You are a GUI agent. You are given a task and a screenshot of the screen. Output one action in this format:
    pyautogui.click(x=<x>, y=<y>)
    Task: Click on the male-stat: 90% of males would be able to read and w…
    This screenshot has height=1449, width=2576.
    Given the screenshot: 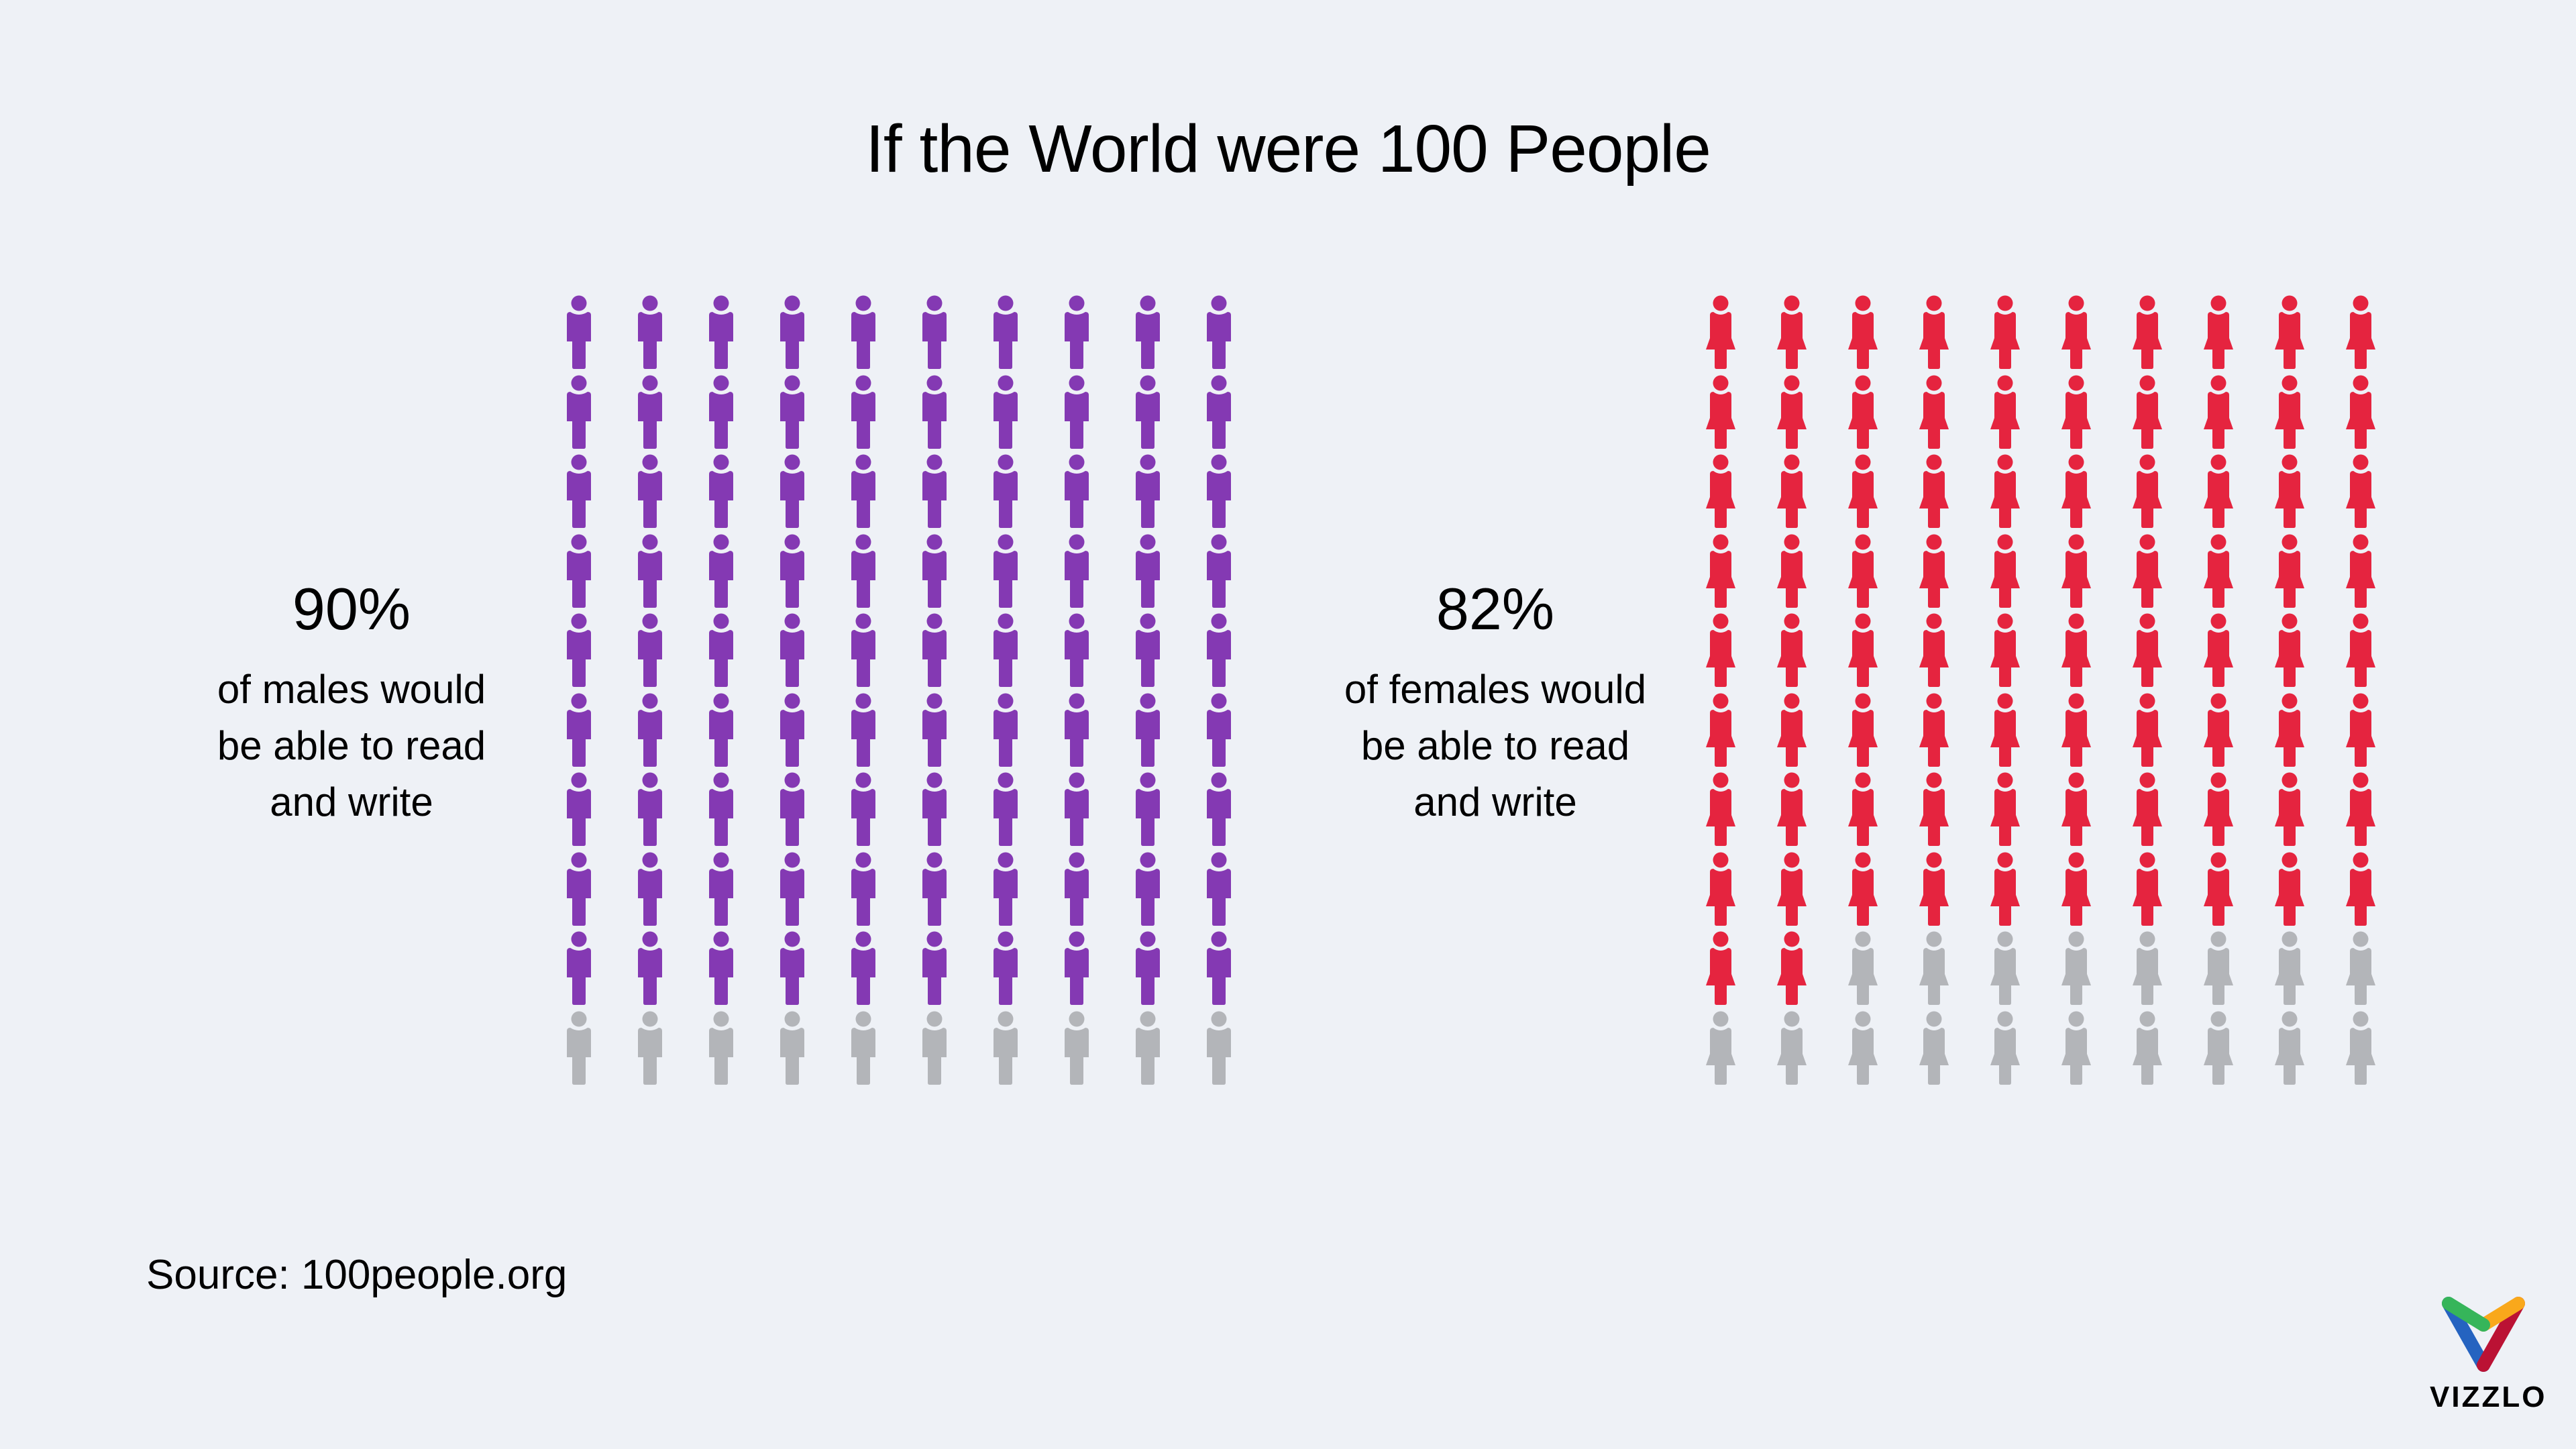 What is the action you would take?
    pyautogui.click(x=351, y=703)
    